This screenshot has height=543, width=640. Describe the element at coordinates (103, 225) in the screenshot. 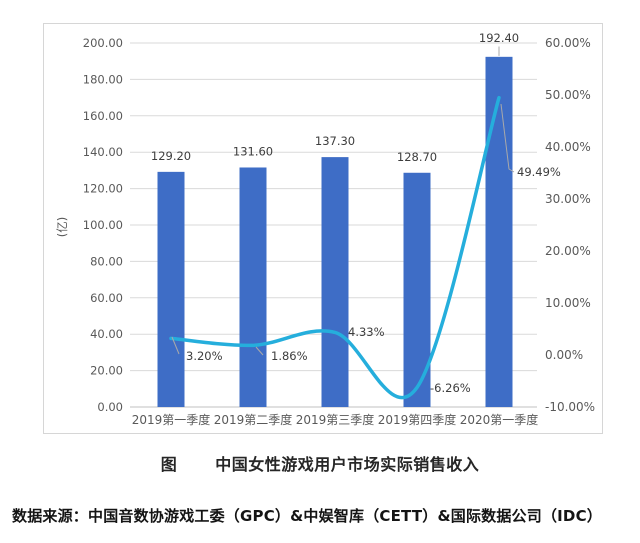

I see `y-axis-left-tick-label: 100.00` at that location.